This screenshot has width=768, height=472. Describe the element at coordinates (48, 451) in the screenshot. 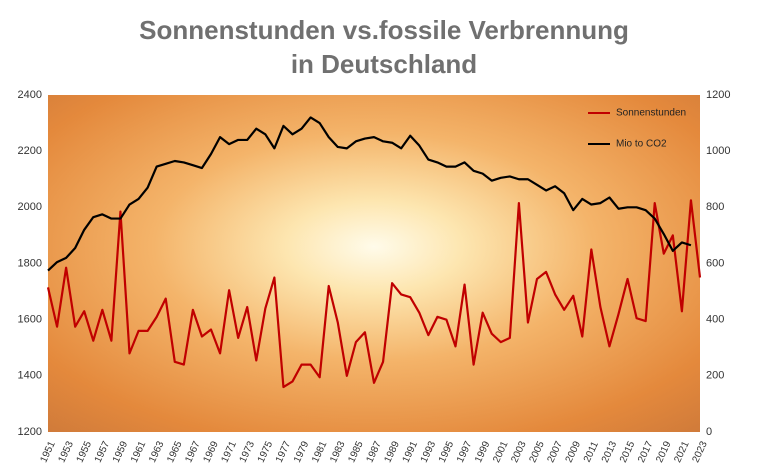

I see `x-tick-label: 1951` at that location.